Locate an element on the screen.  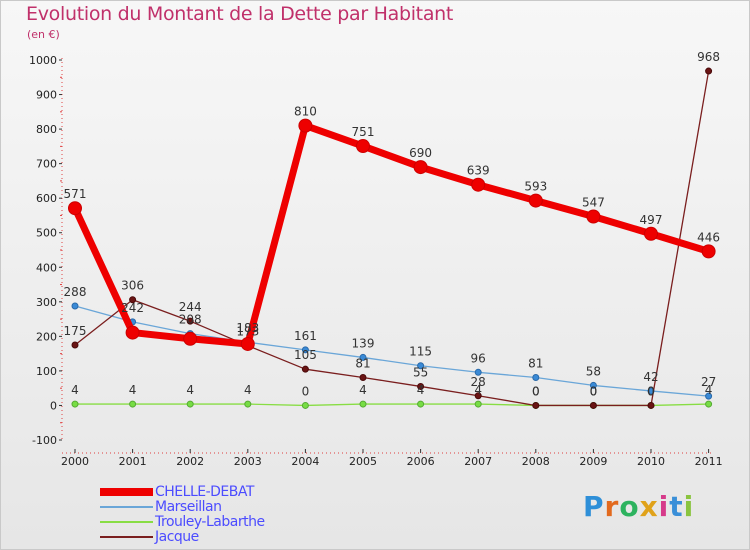
logo-letter: r is located at coordinates (612, 506).